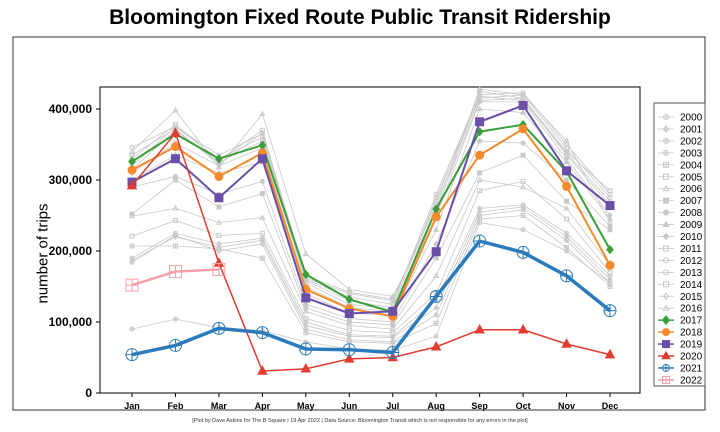 The height and width of the screenshot is (432, 720). I want to click on y-tick-label: 0, so click(88, 393).